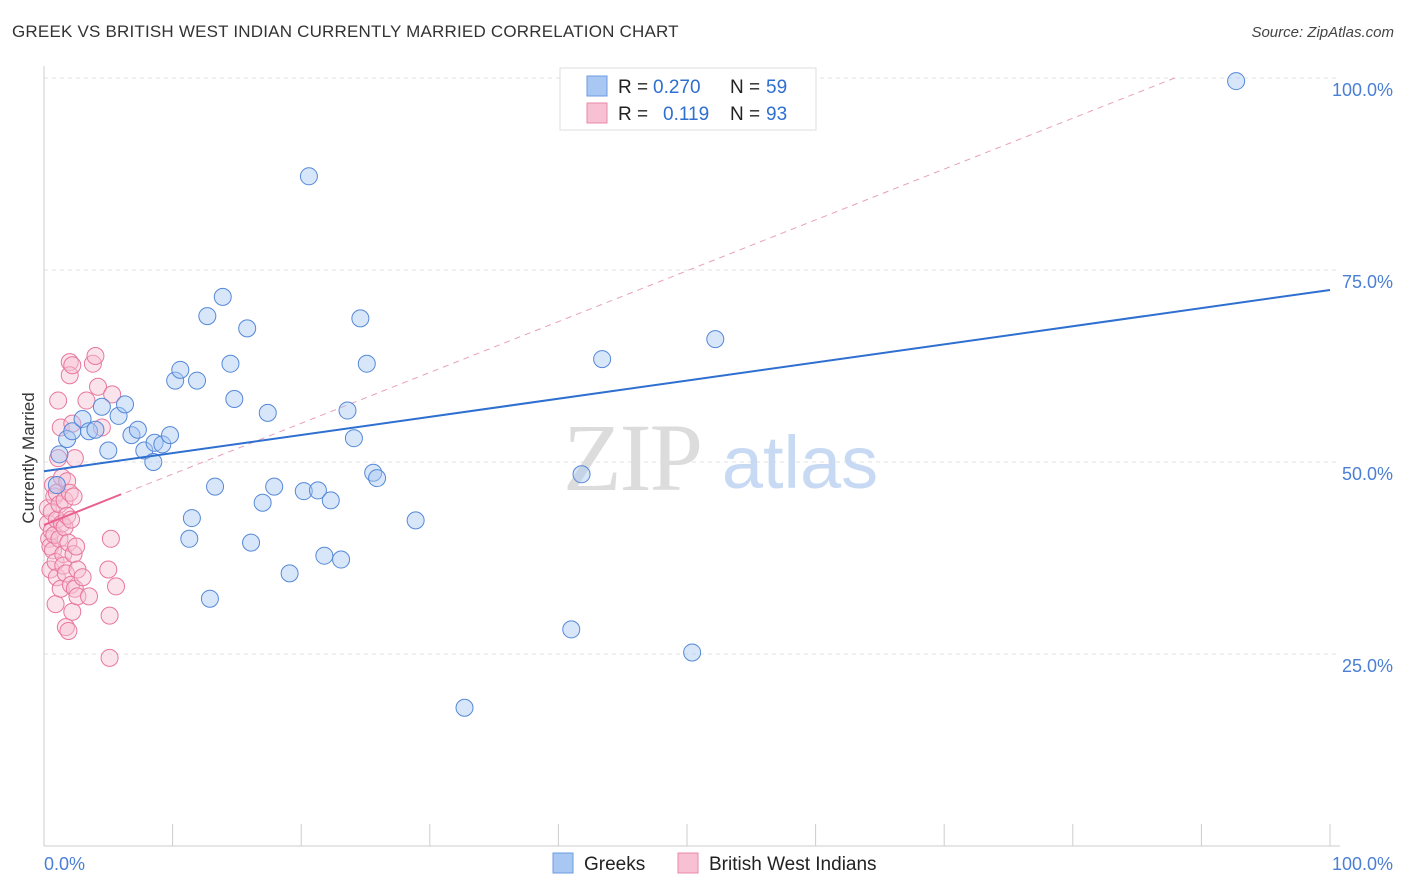  Describe the element at coordinates (633, 87) in the screenshot. I see `legend-r-label-0: R =` at that location.